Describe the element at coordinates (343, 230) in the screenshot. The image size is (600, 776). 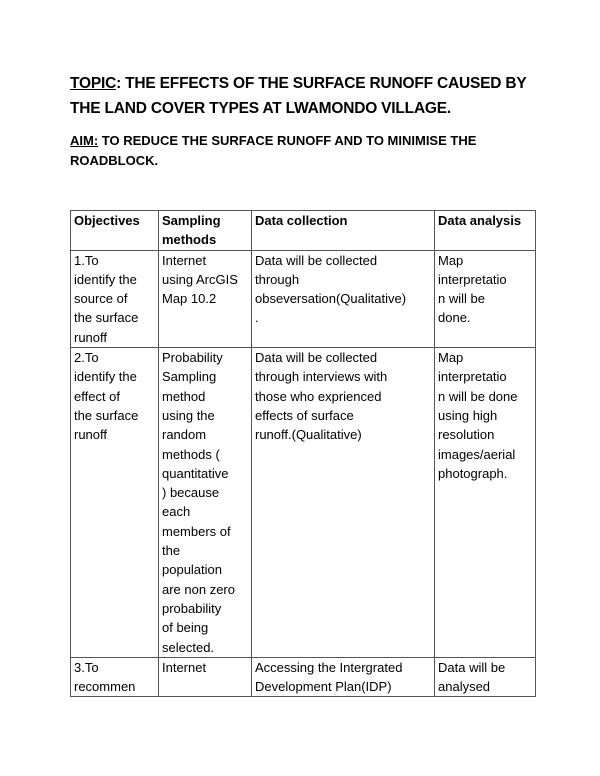
I see `header-data-collection: Data collection` at that location.